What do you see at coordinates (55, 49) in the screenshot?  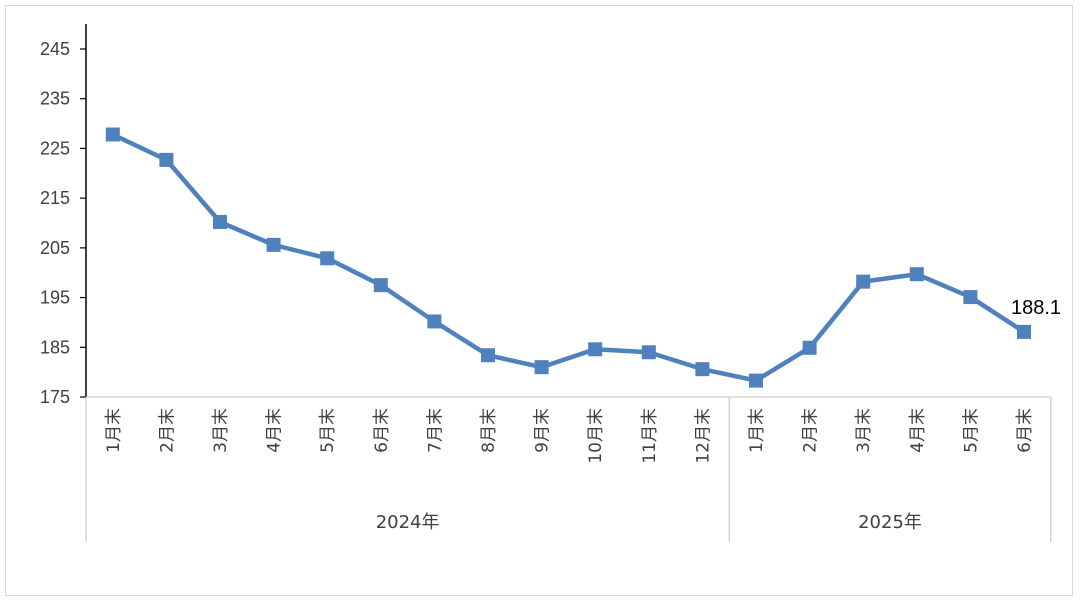 I see `y-tick-label: 245` at bounding box center [55, 49].